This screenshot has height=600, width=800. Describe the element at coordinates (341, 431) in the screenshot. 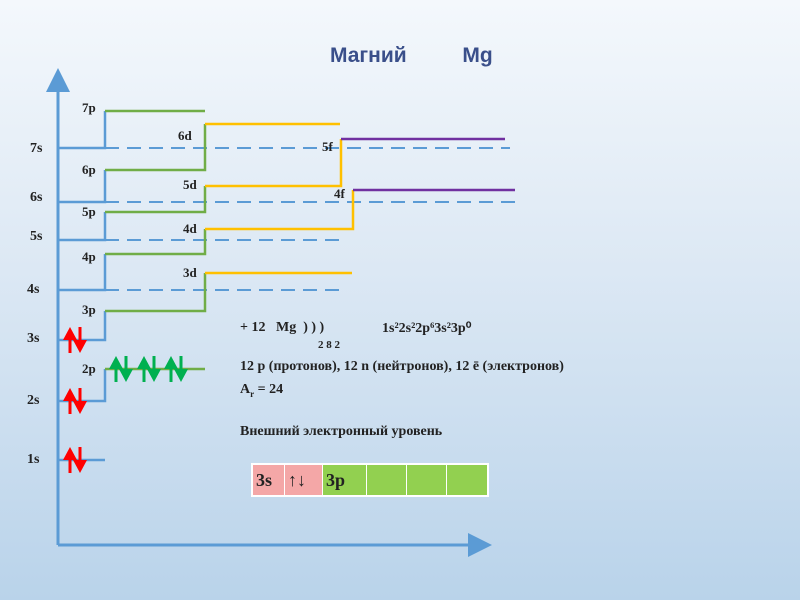

I see `outer-level-heading: Внешний электронный уровень` at that location.